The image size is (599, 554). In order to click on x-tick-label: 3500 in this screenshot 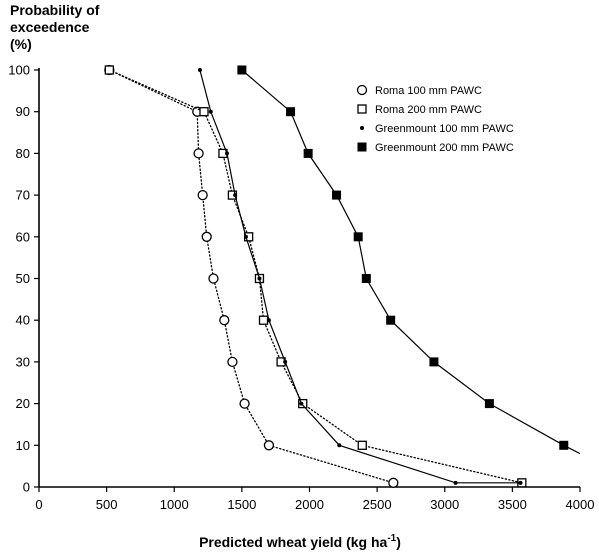, I will do `click(512, 504)`.